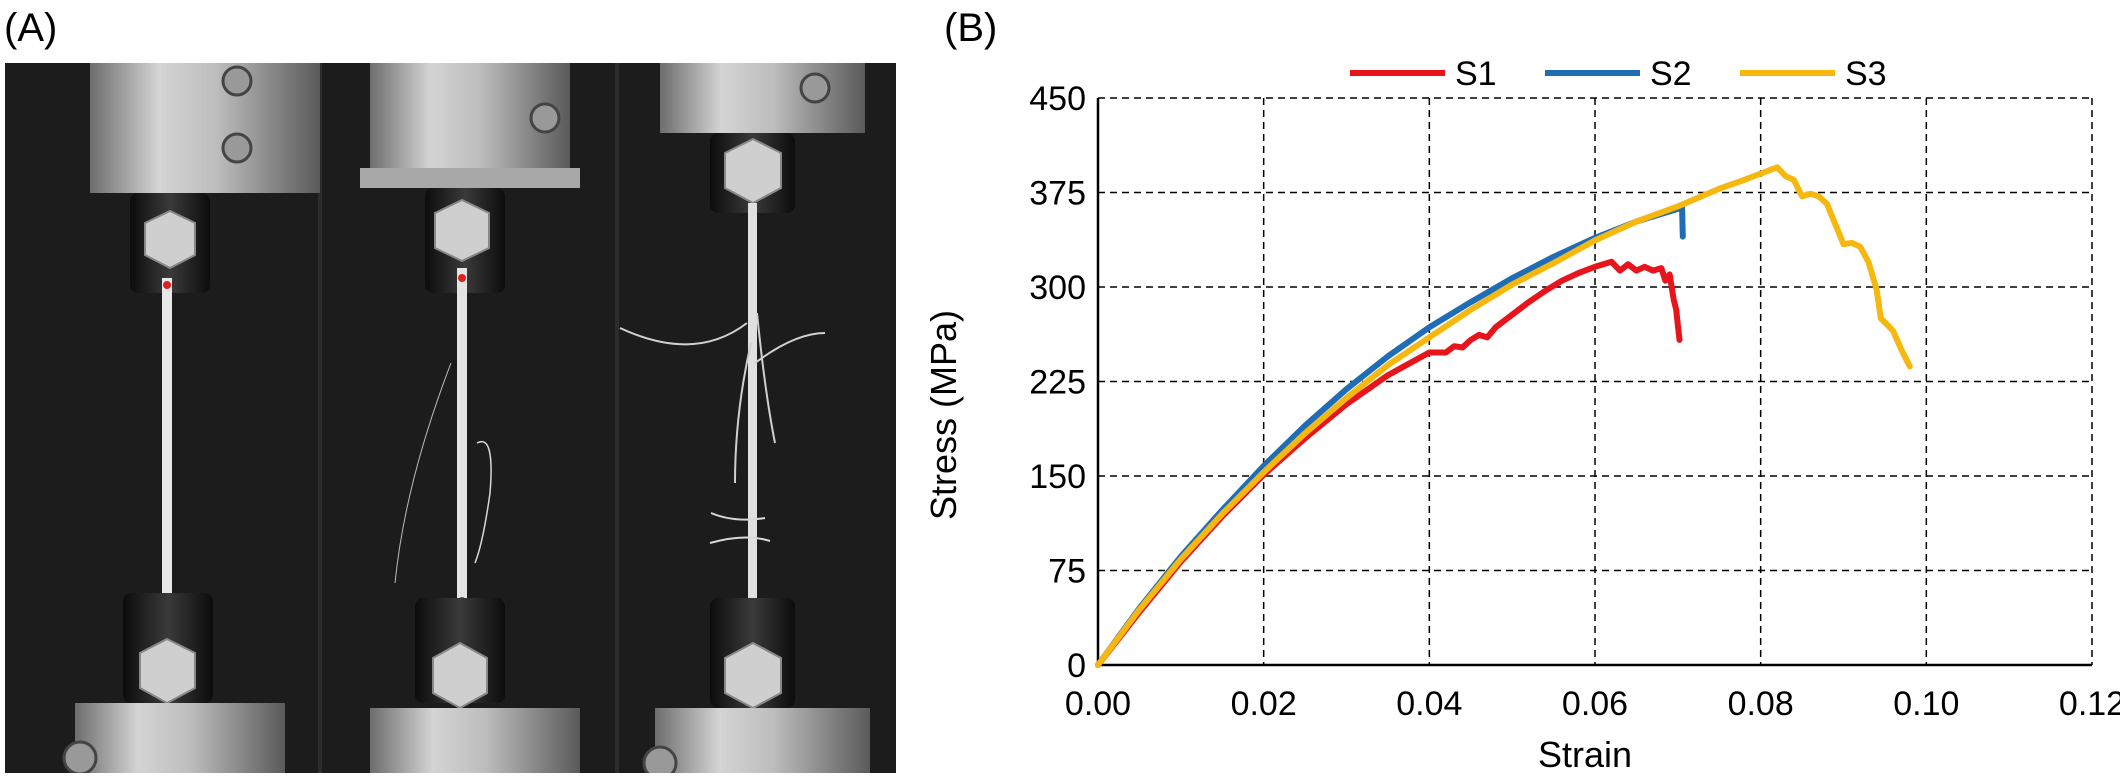  What do you see at coordinates (1076, 666) in the screenshot?
I see `y-tick-label: 0` at bounding box center [1076, 666].